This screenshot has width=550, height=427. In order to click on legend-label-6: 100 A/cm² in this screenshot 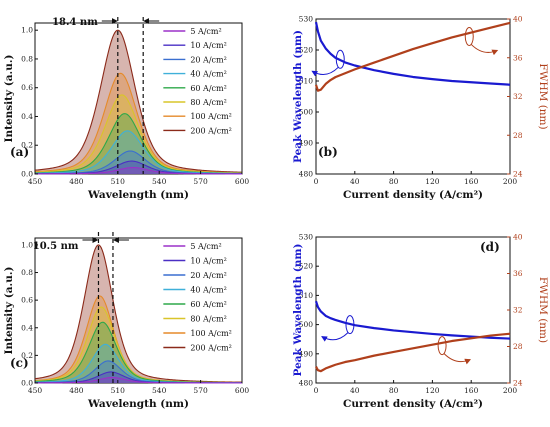, I will do `click(211, 116)`.